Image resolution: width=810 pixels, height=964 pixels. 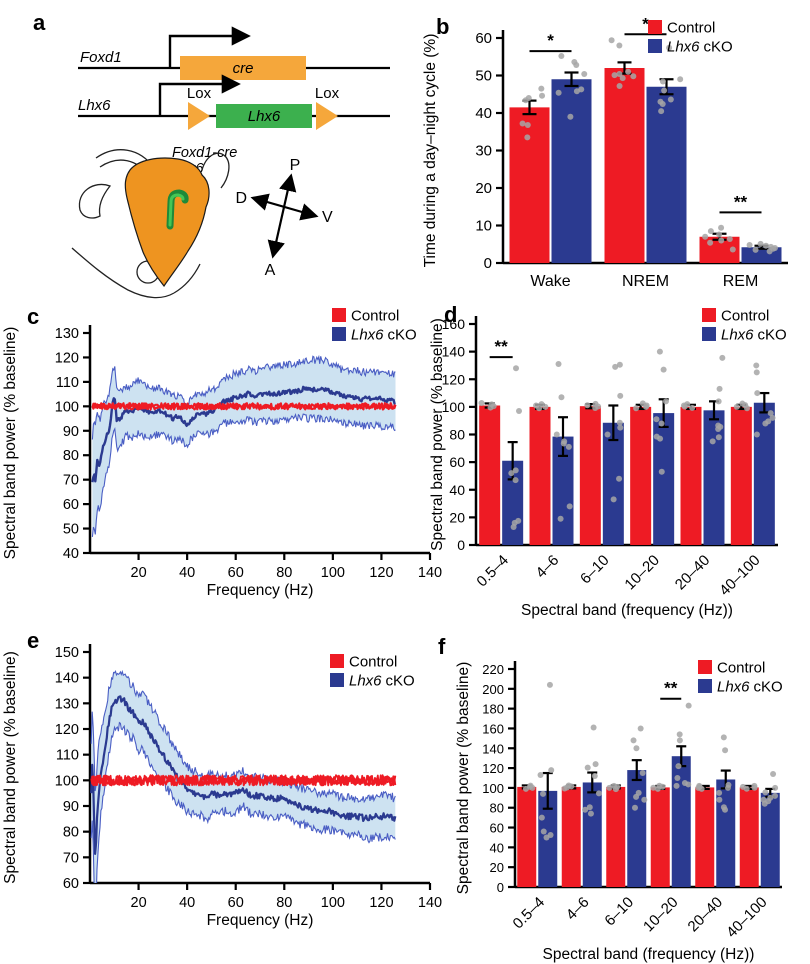 What do you see at coordinates (270, 270) in the screenshot?
I see `compass-a-label: A` at bounding box center [270, 270].